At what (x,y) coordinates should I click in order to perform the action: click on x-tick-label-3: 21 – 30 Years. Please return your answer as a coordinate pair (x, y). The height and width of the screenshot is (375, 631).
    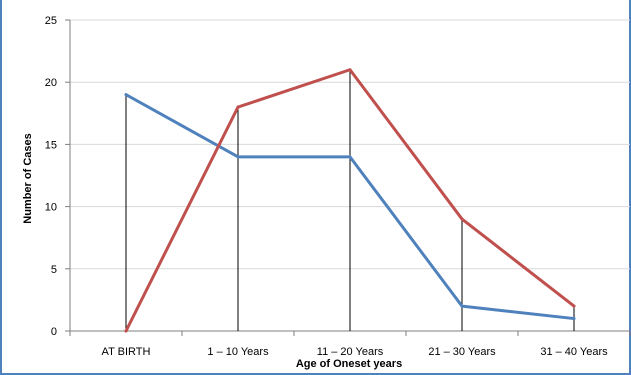
    Looking at the image, I should click on (462, 352).